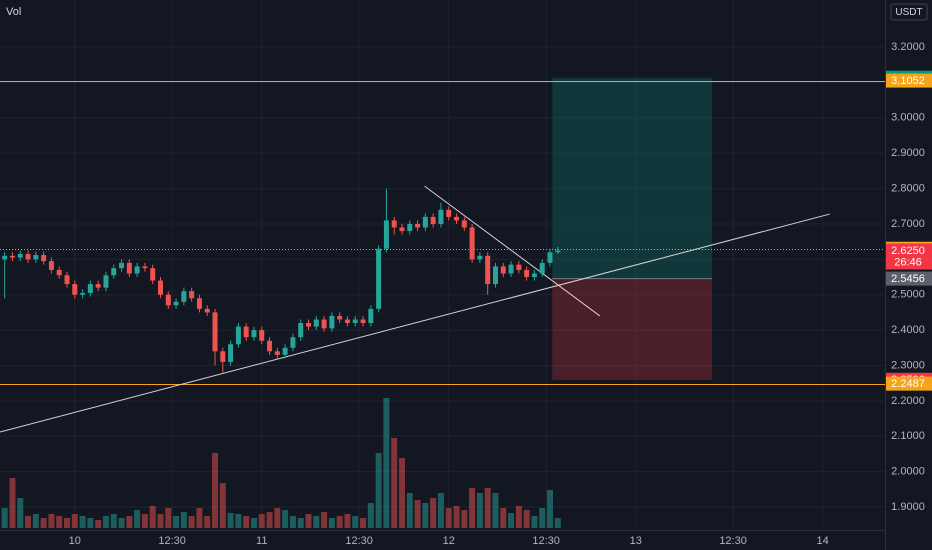 The image size is (932, 550). I want to click on x-tick-label: 14, so click(823, 541).